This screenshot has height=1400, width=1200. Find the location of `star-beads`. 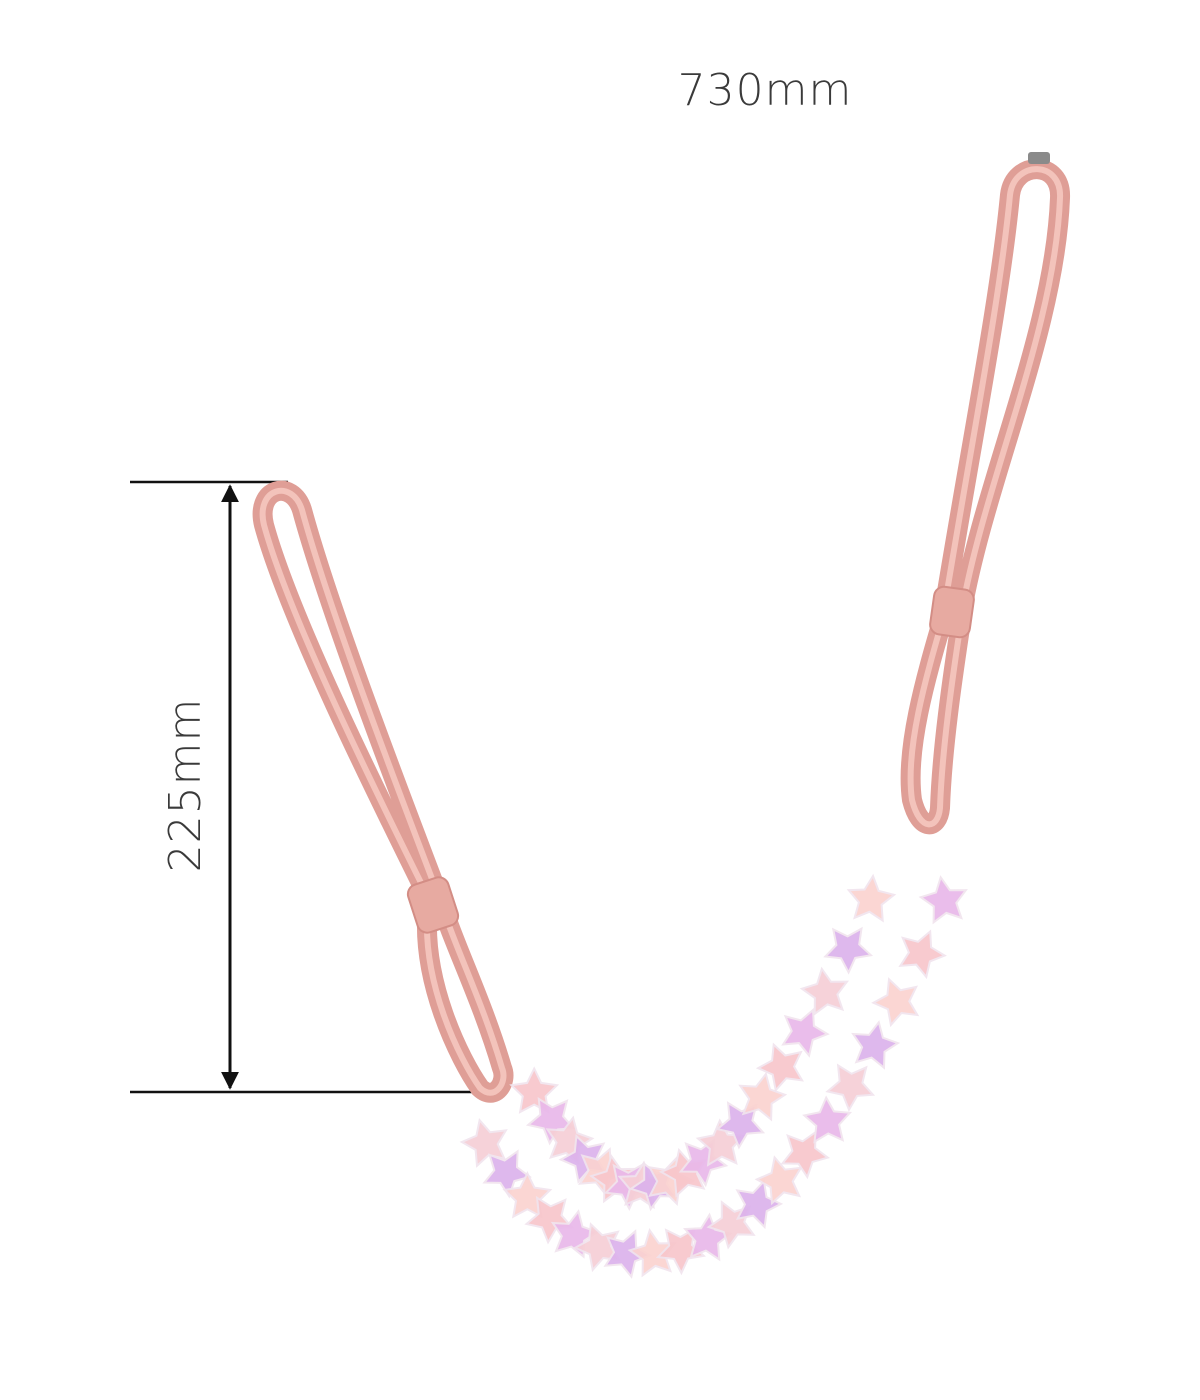

star-beads is located at coordinates (713, 1076).